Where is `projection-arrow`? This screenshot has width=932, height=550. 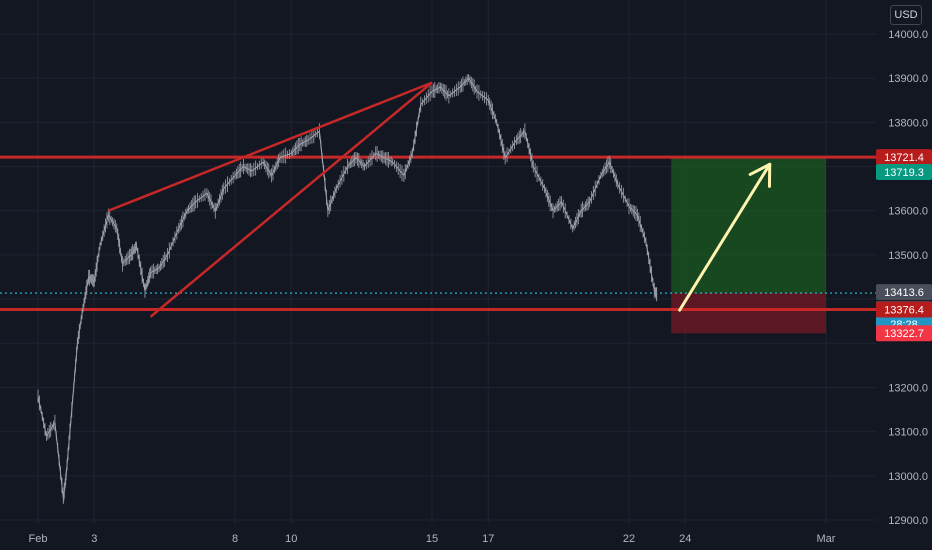 projection-arrow is located at coordinates (725, 237).